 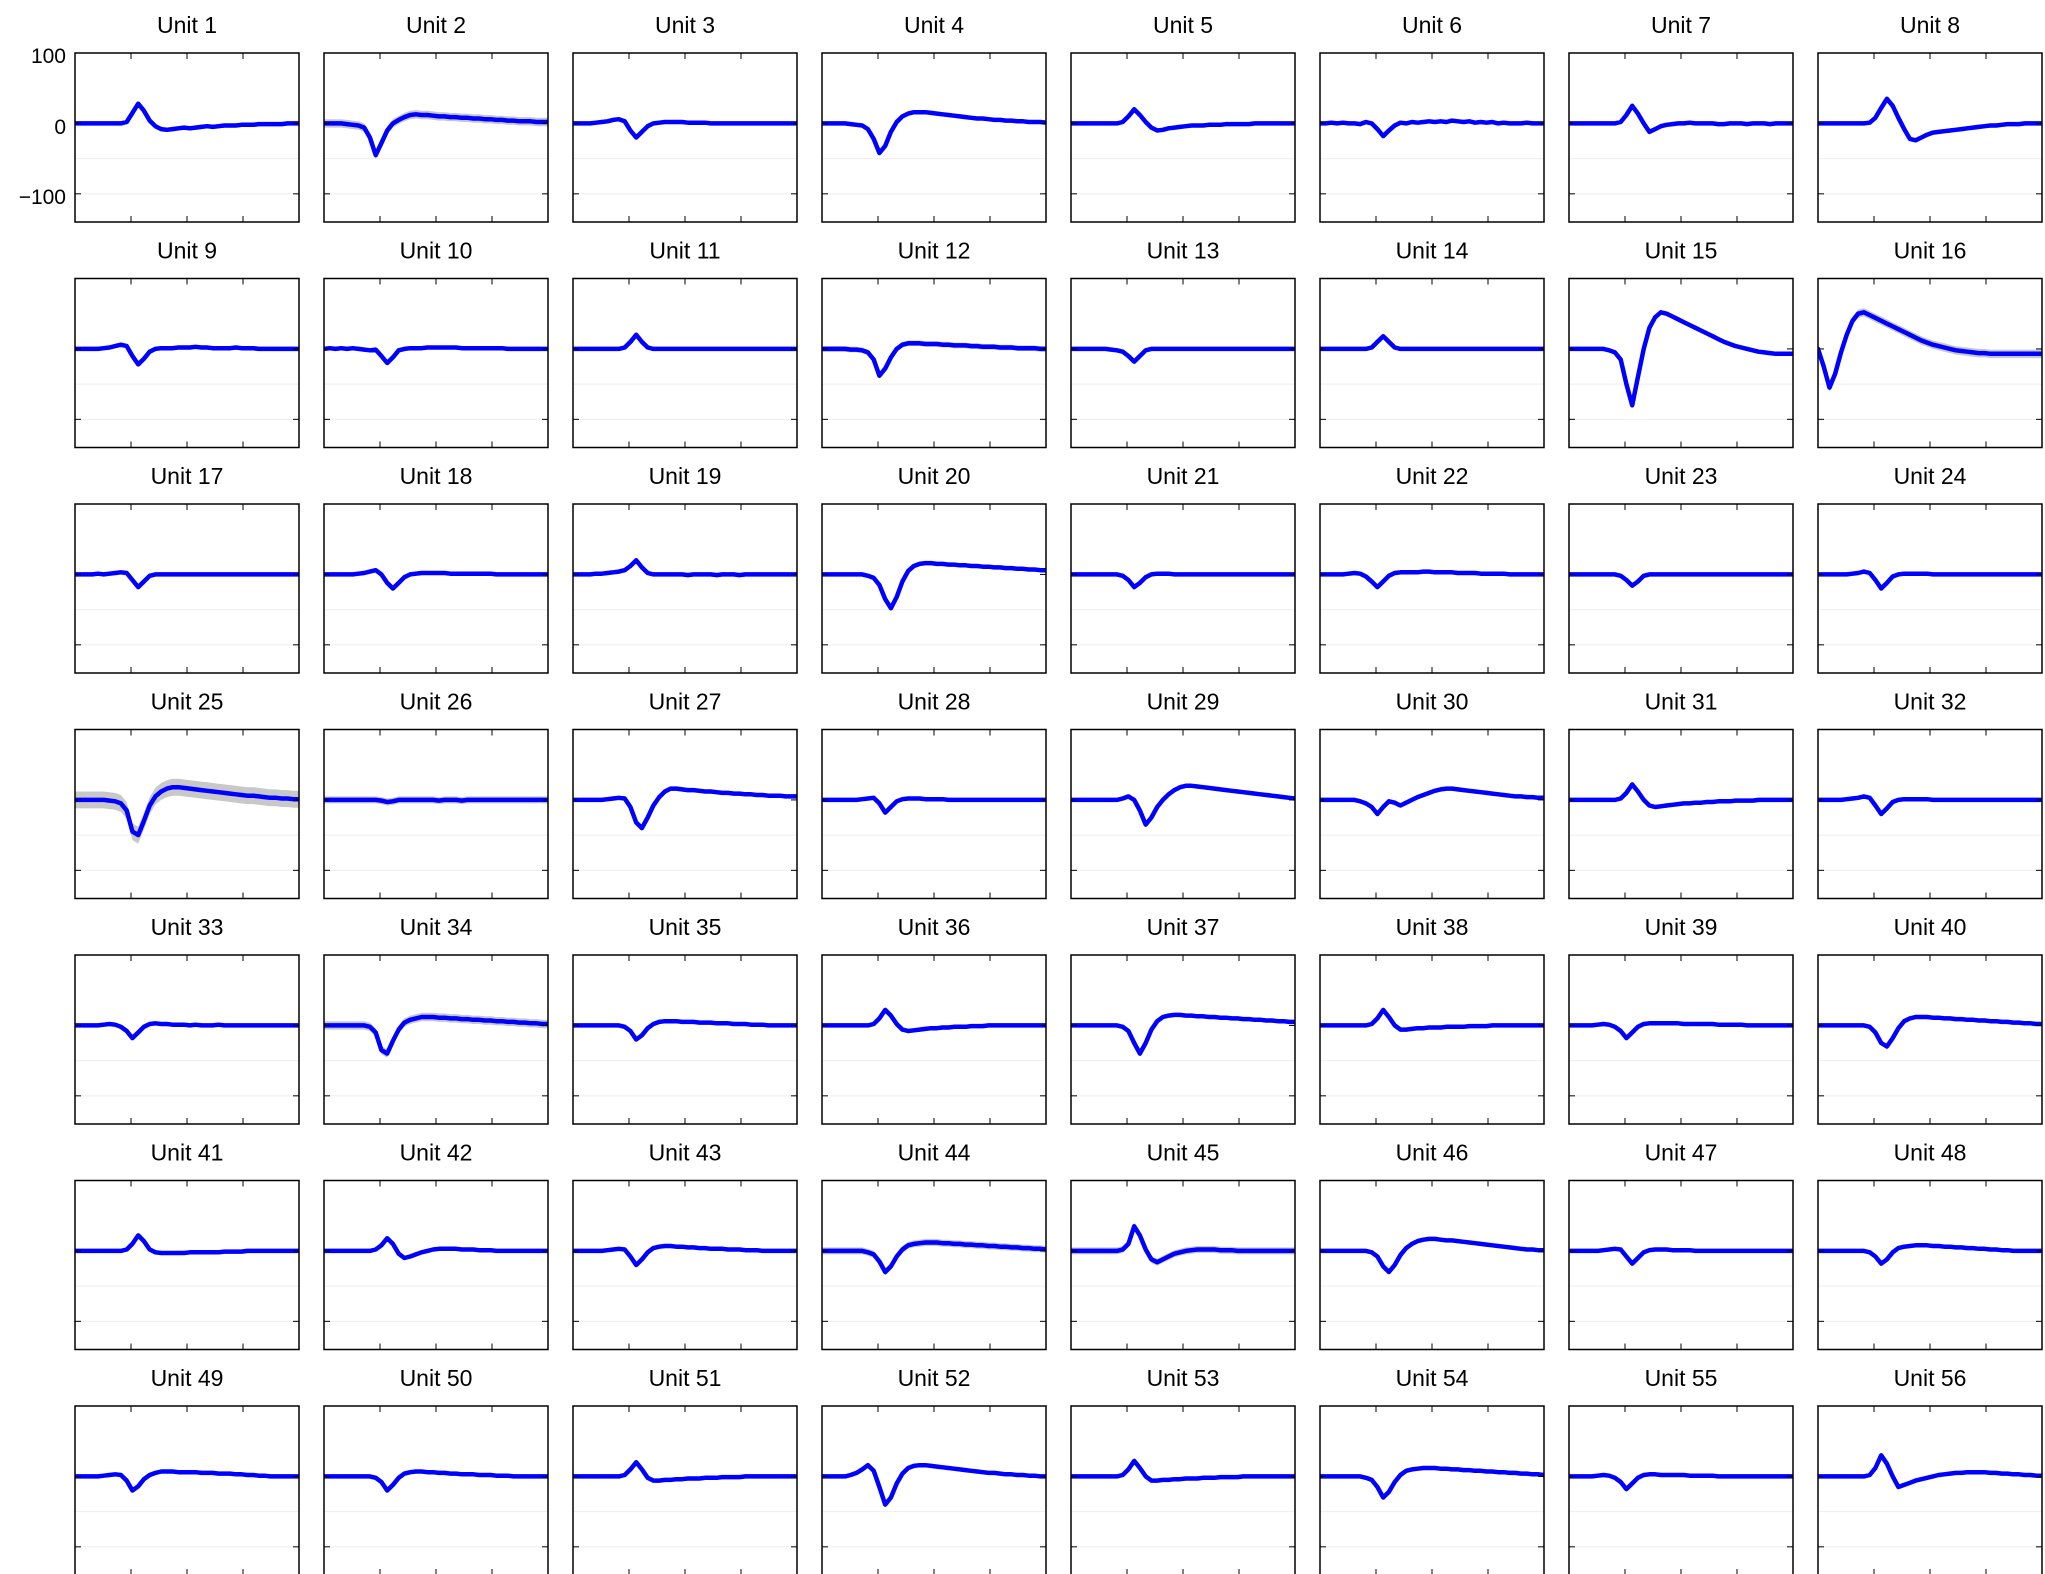 I want to click on unit-panel: Unit 37, so click(x=1183, y=1019).